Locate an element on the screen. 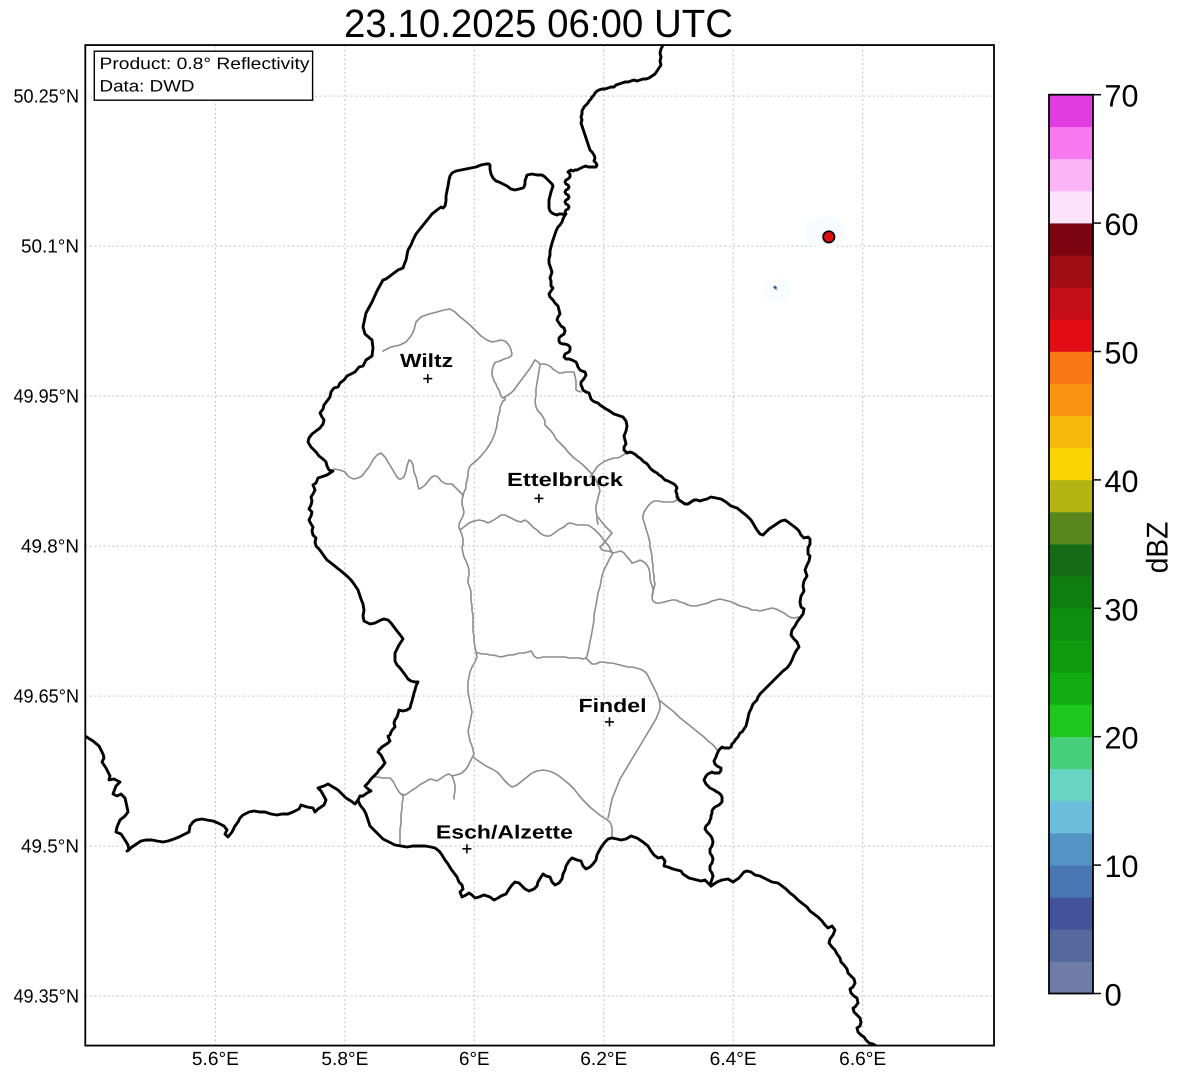 The width and height of the screenshot is (1184, 1086). svg-text: 50.1°N is located at coordinates (50, 247).